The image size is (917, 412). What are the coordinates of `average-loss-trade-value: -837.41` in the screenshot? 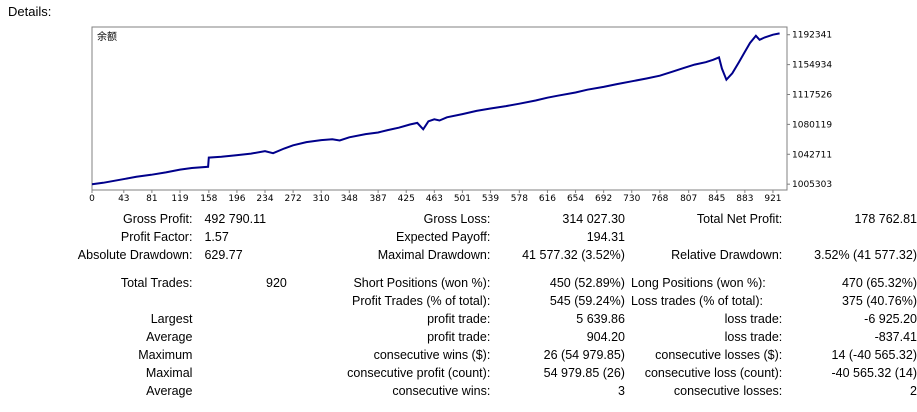 It's located at (895, 337).